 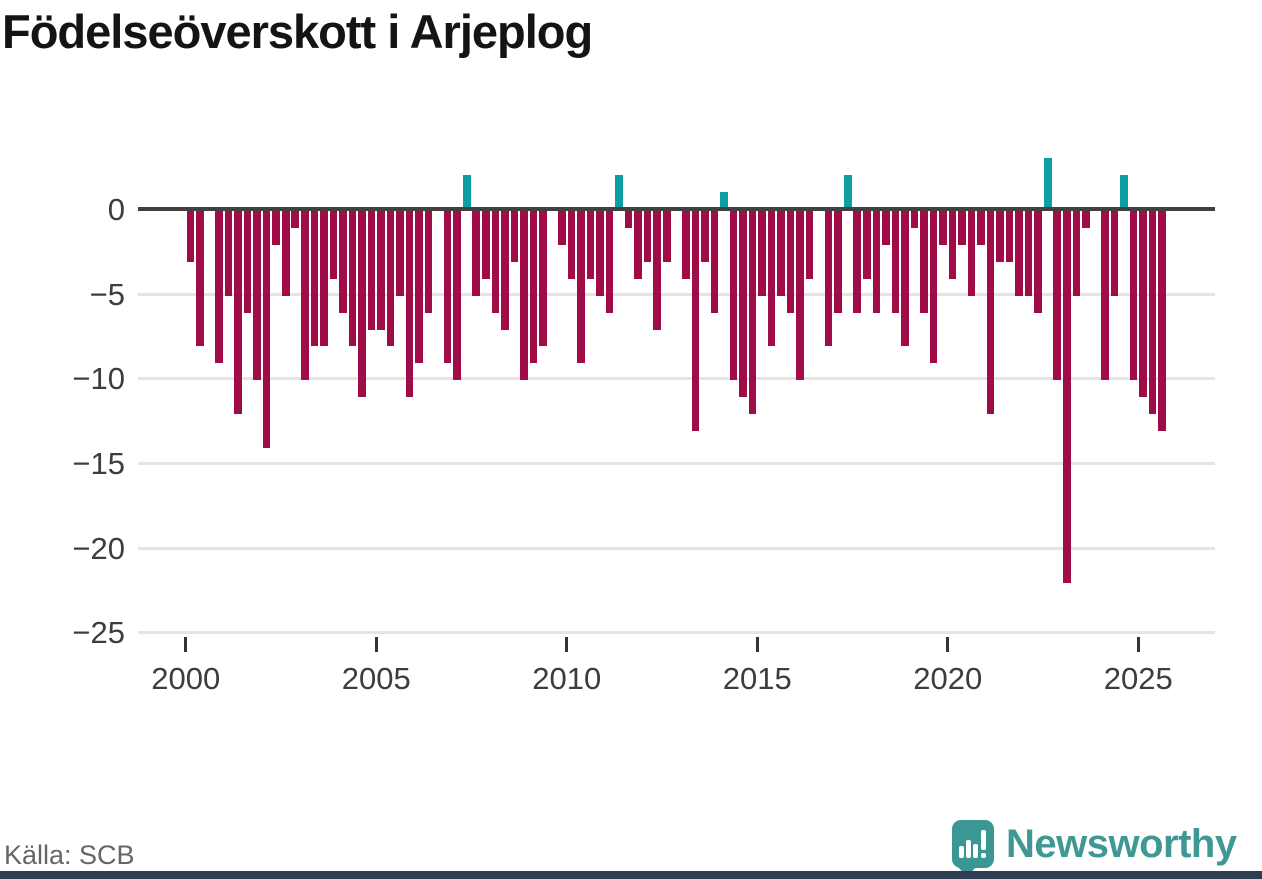 I want to click on y-axis-label-0: 0, so click(x=116, y=209).